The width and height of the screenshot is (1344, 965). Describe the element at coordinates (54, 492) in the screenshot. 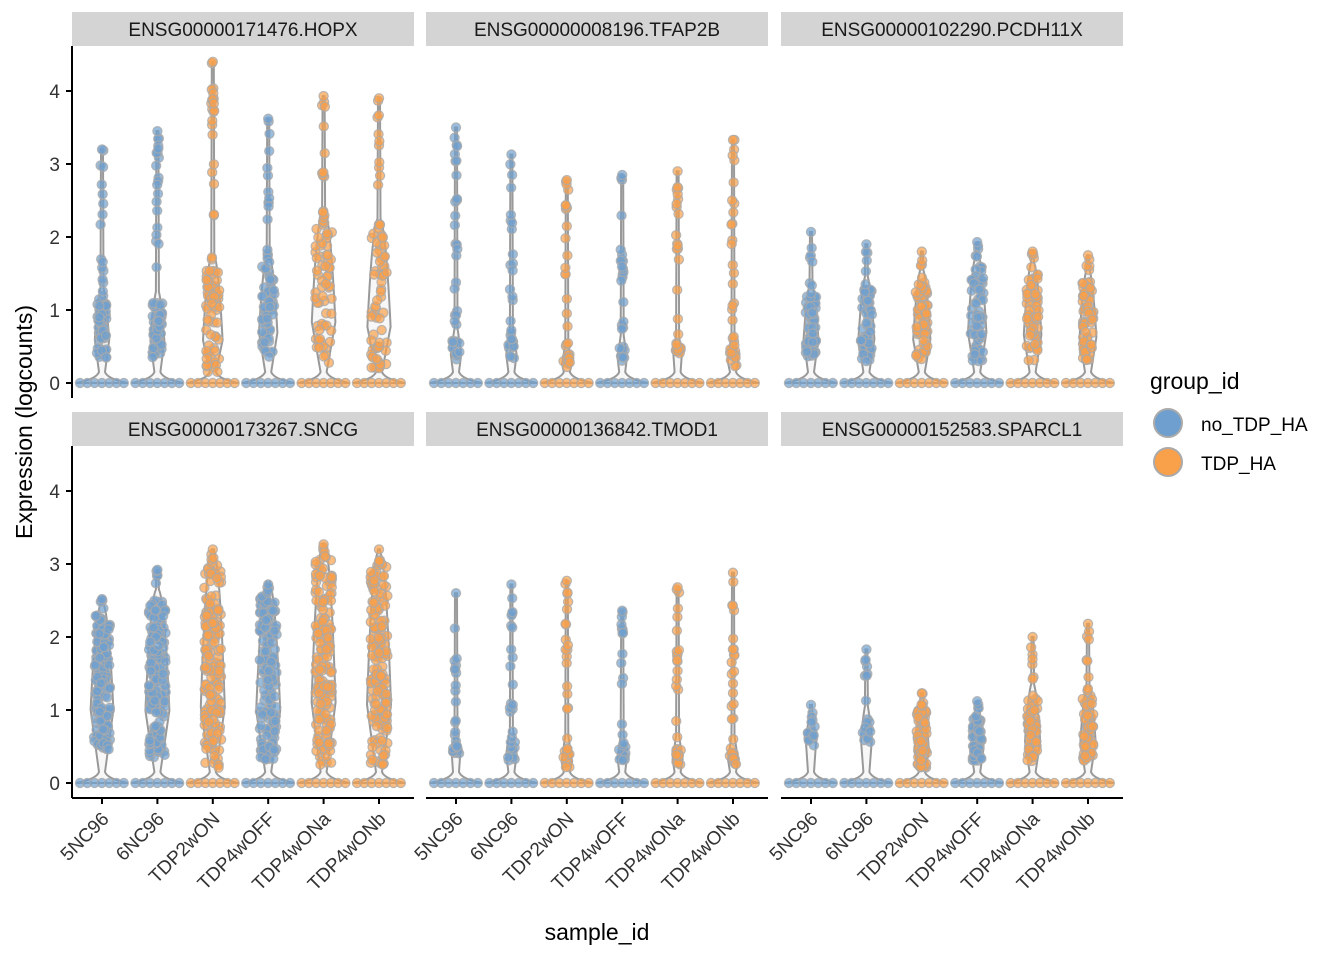

I see `y-tick-label: 4` at that location.